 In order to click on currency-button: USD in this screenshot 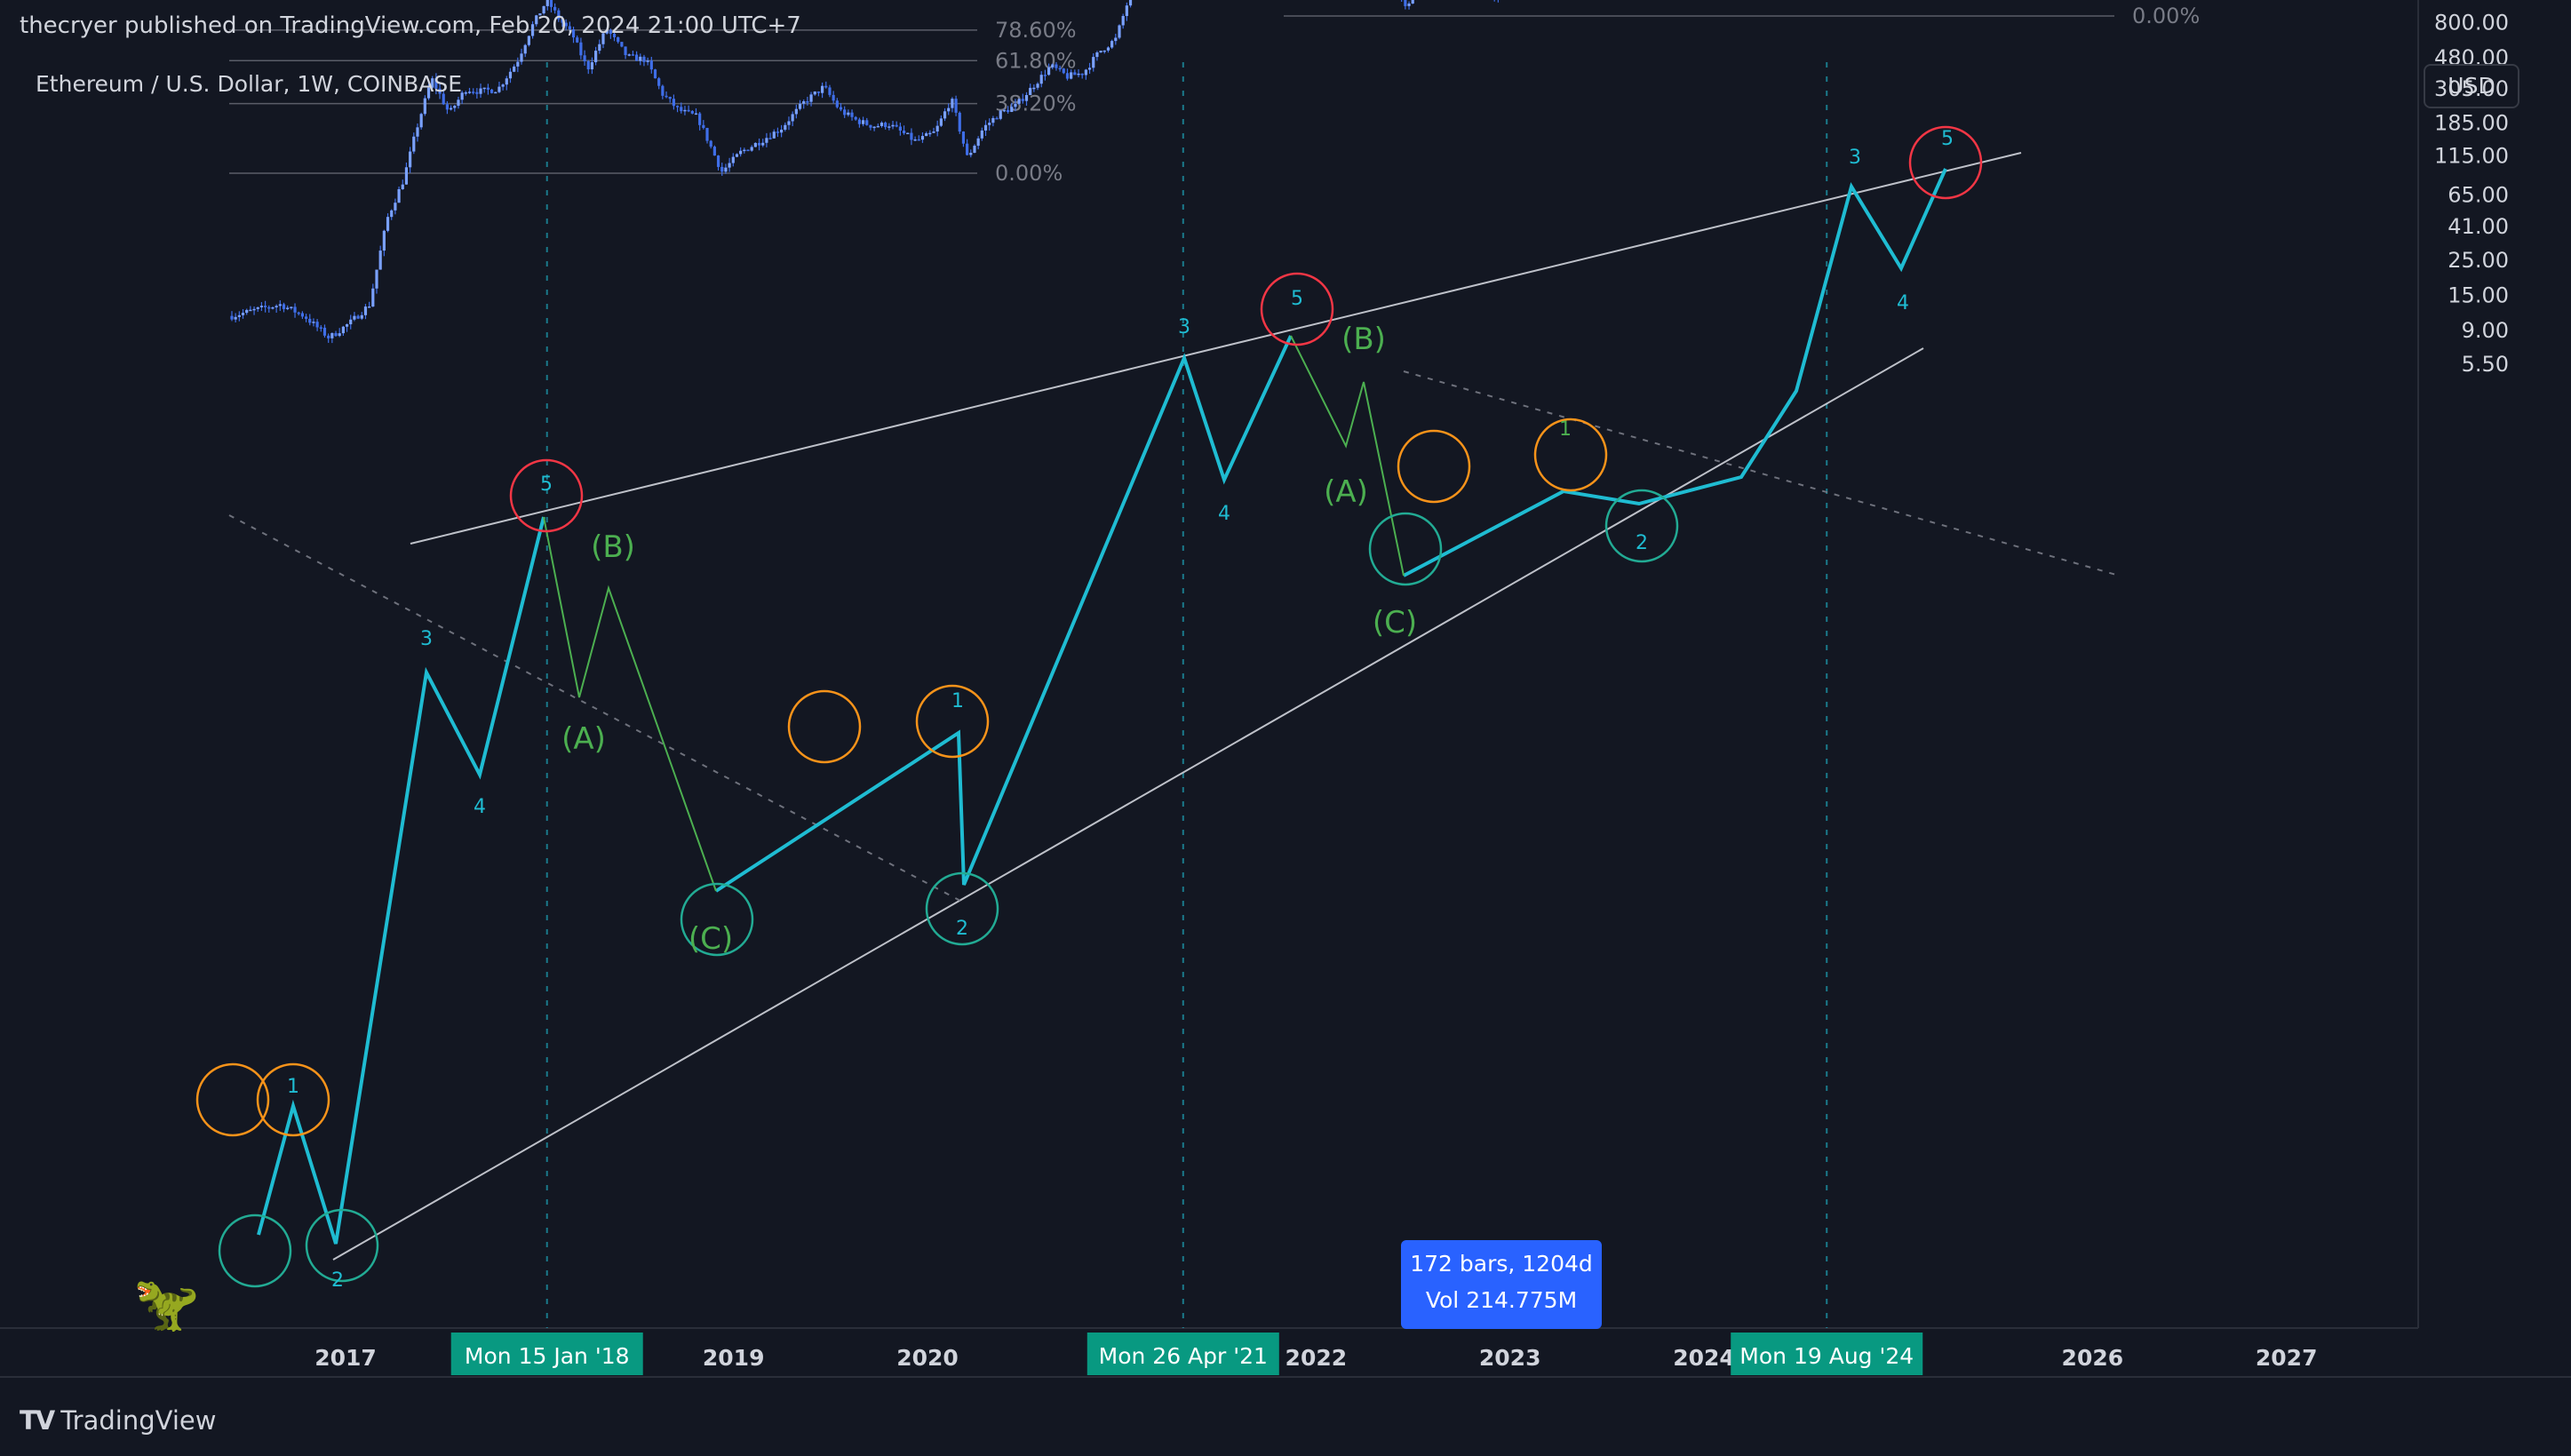, I will do `click(2471, 86)`.